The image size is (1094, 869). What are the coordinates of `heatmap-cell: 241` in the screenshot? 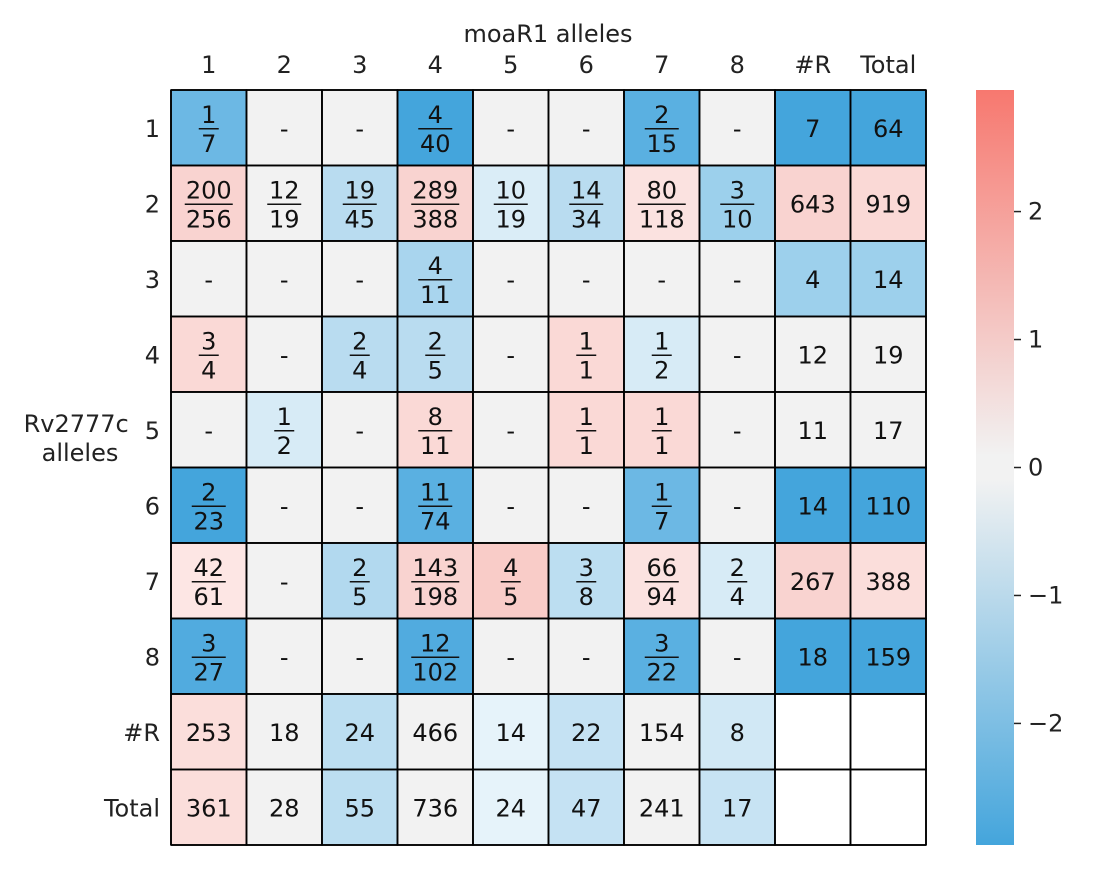 It's located at (662, 807).